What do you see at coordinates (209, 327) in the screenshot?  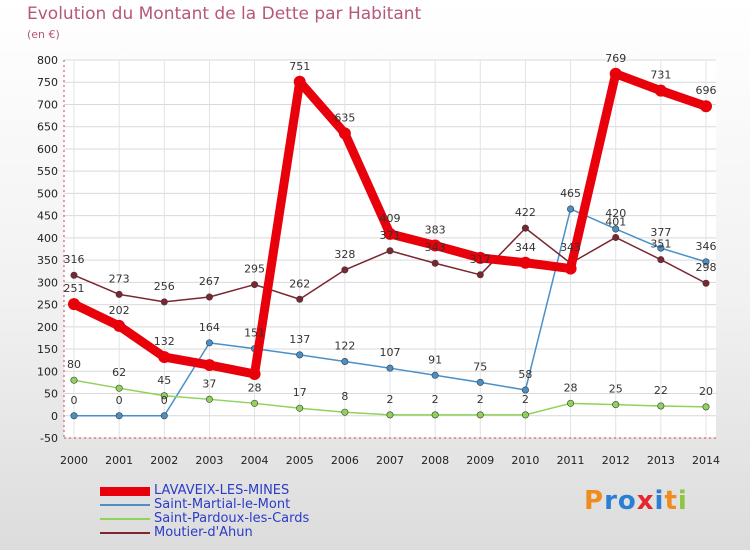 I see `data-label: 164` at bounding box center [209, 327].